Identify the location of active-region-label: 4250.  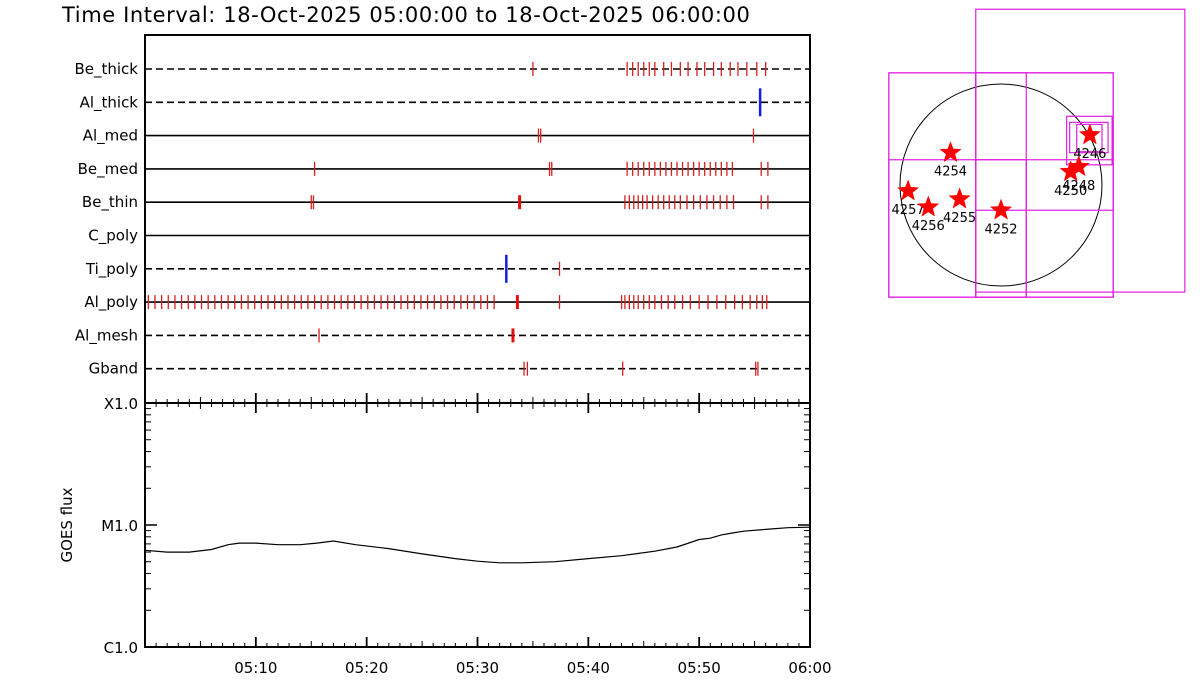
(1070, 191).